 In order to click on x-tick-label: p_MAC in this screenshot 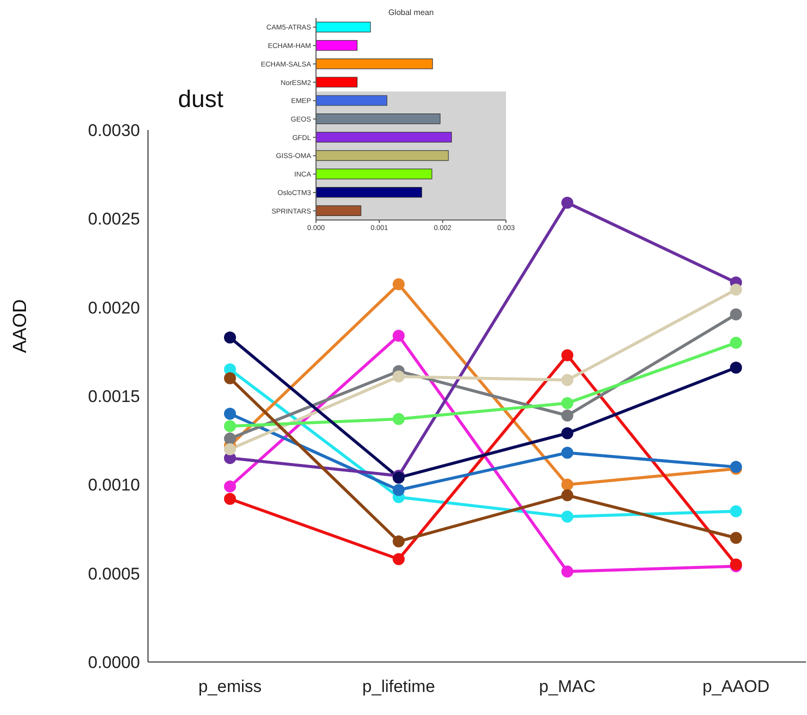, I will do `click(567, 686)`.